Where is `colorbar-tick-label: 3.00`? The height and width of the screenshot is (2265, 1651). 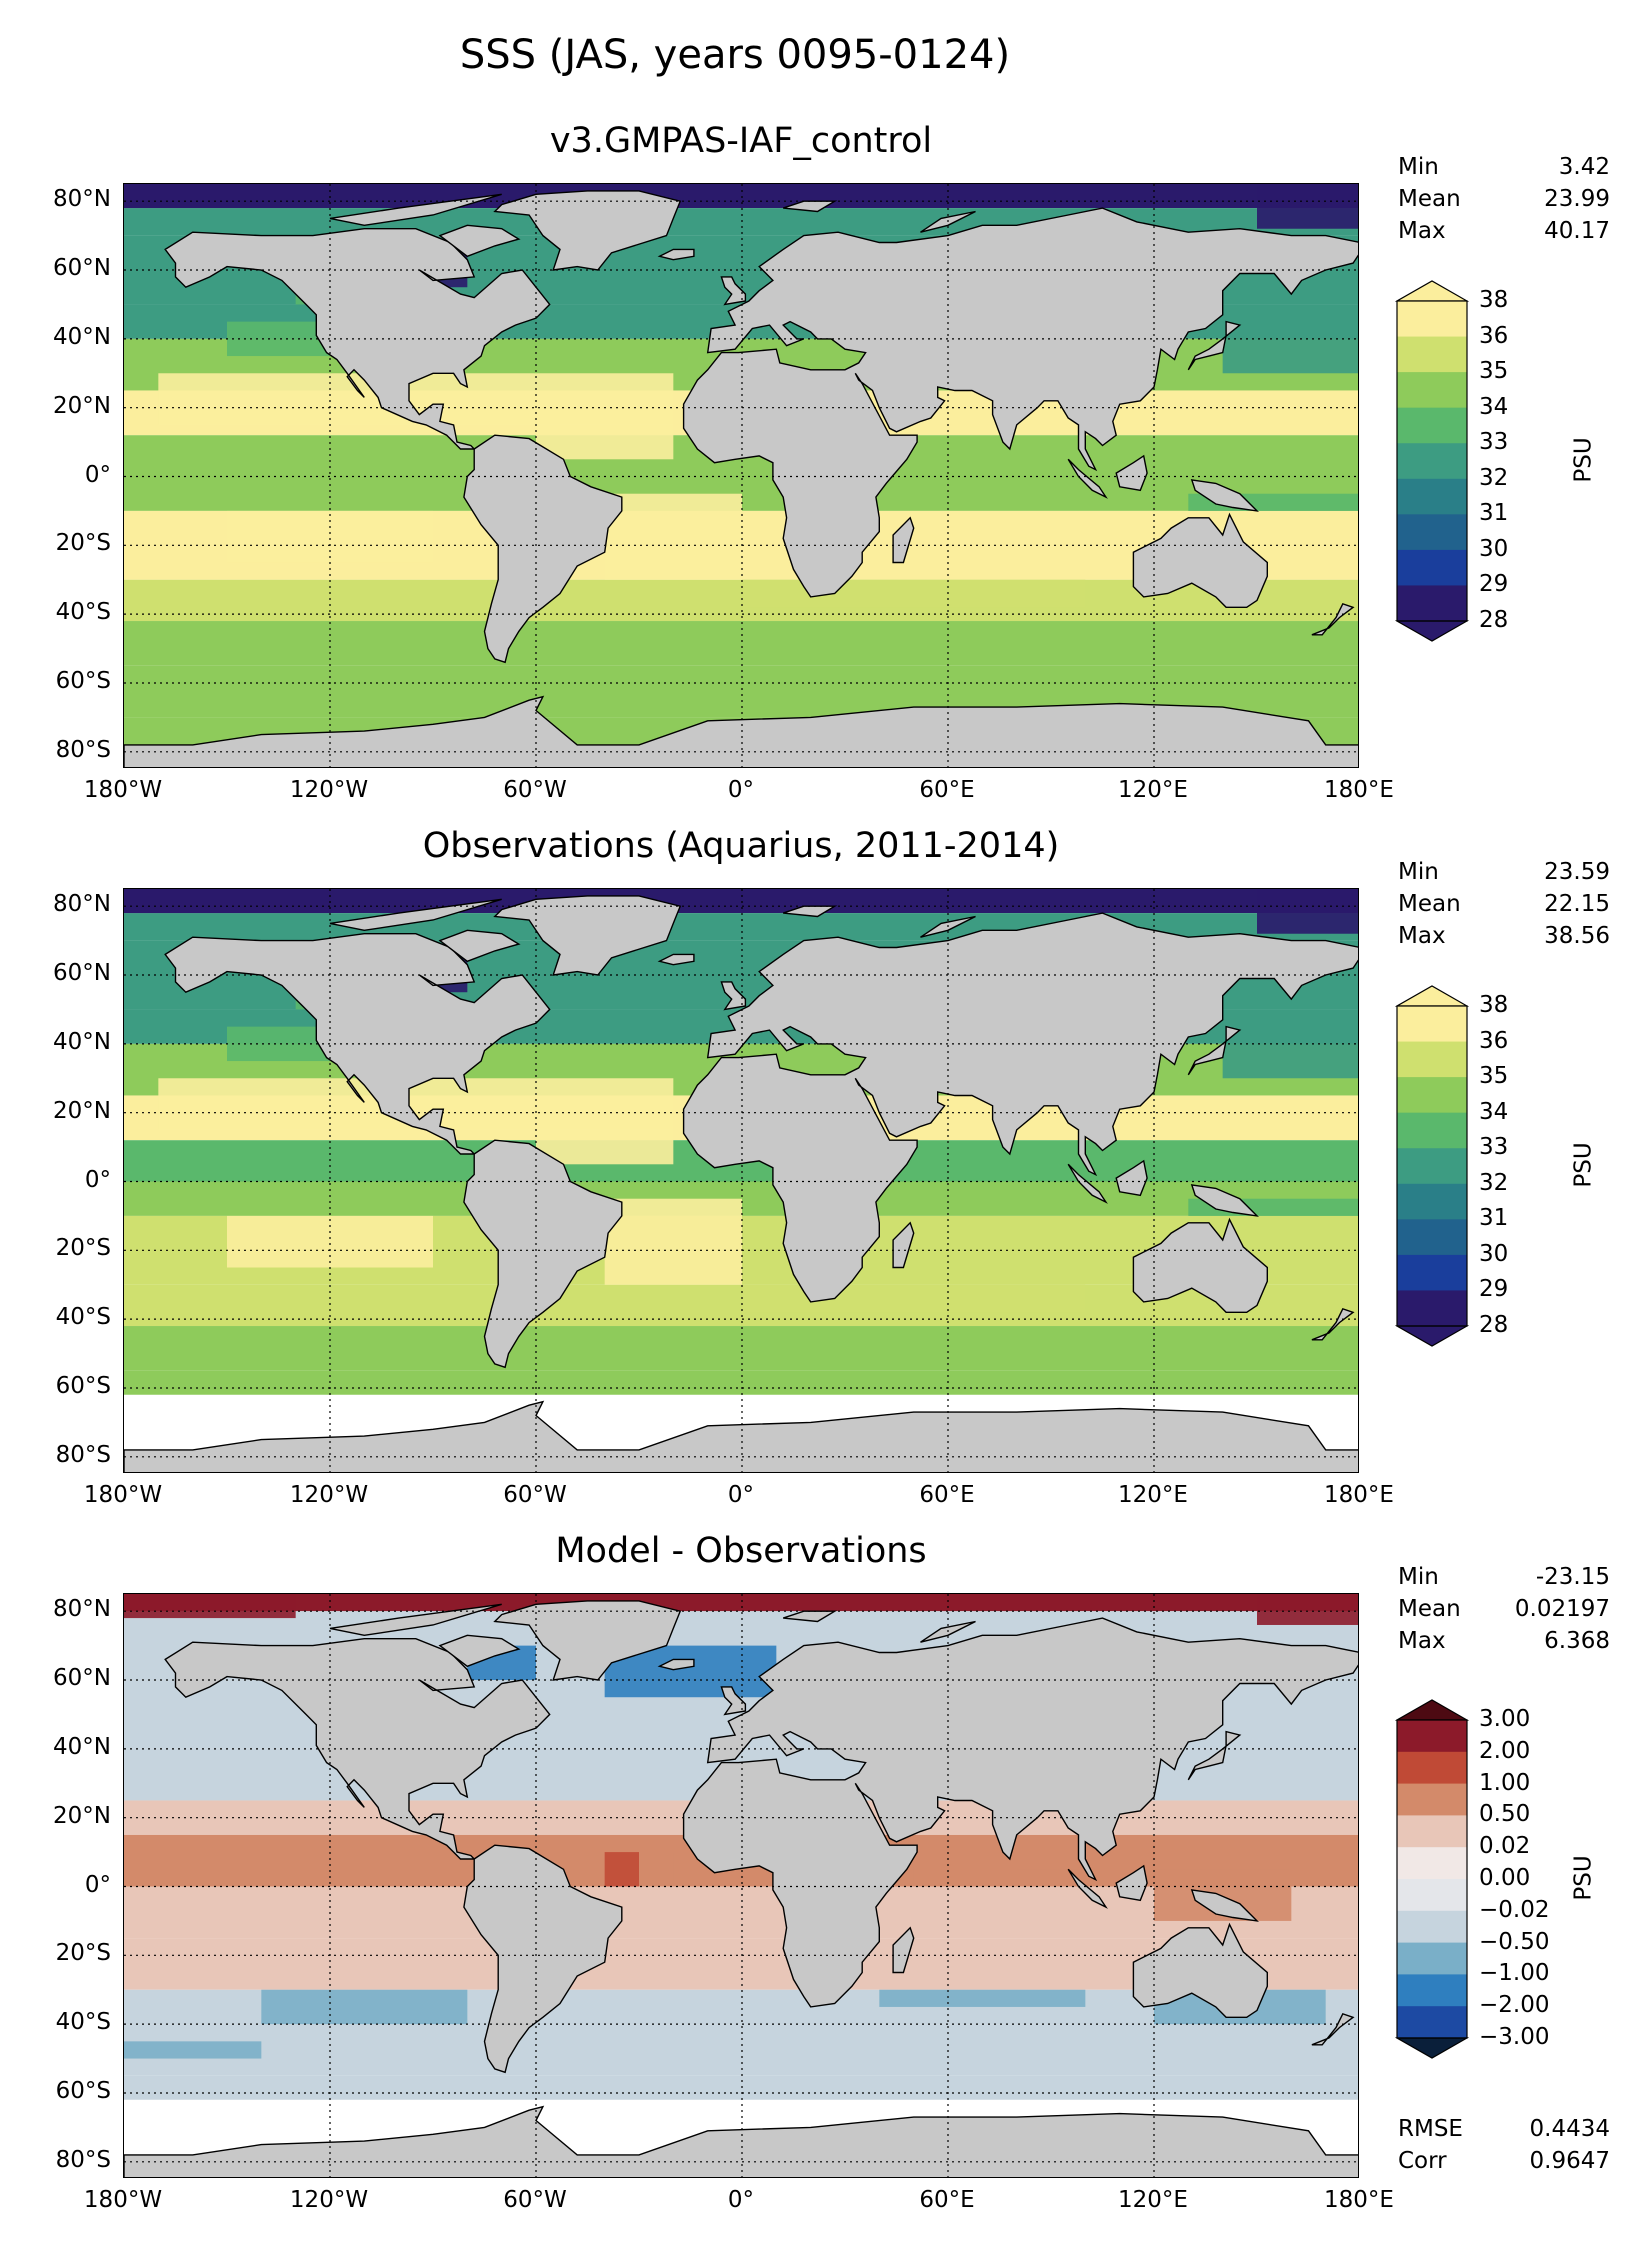 colorbar-tick-label: 3.00 is located at coordinates (1505, 1719).